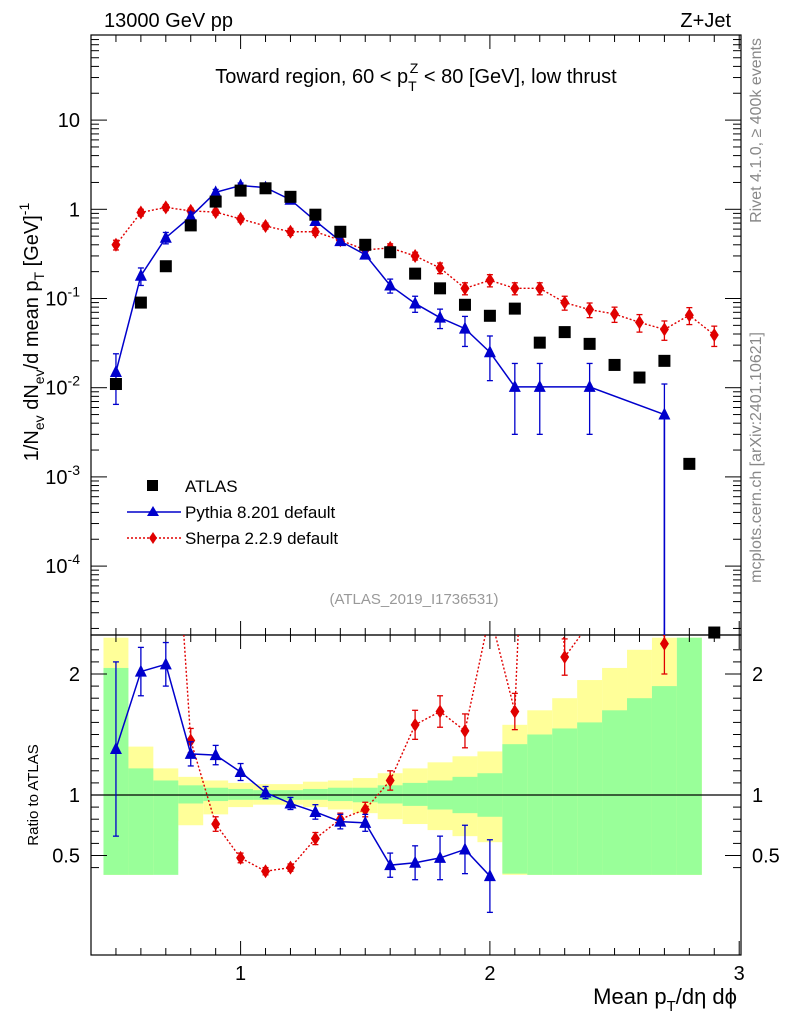  Describe the element at coordinates (62, 475) in the screenshot. I see `y-tick-label: 10⁻³` at that location.